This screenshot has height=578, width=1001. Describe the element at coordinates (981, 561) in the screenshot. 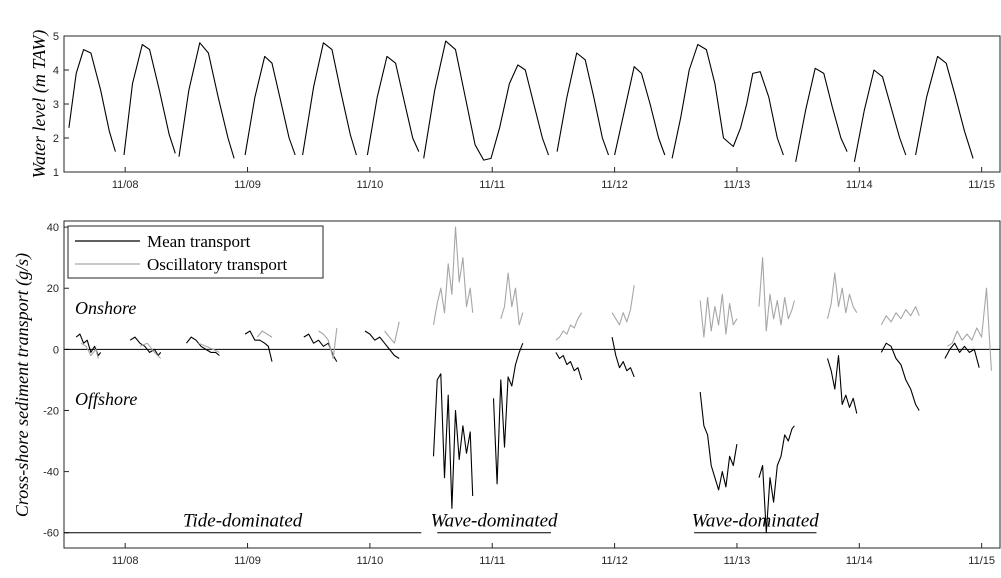

I see `transport-x-tick-label: 11/15` at that location.